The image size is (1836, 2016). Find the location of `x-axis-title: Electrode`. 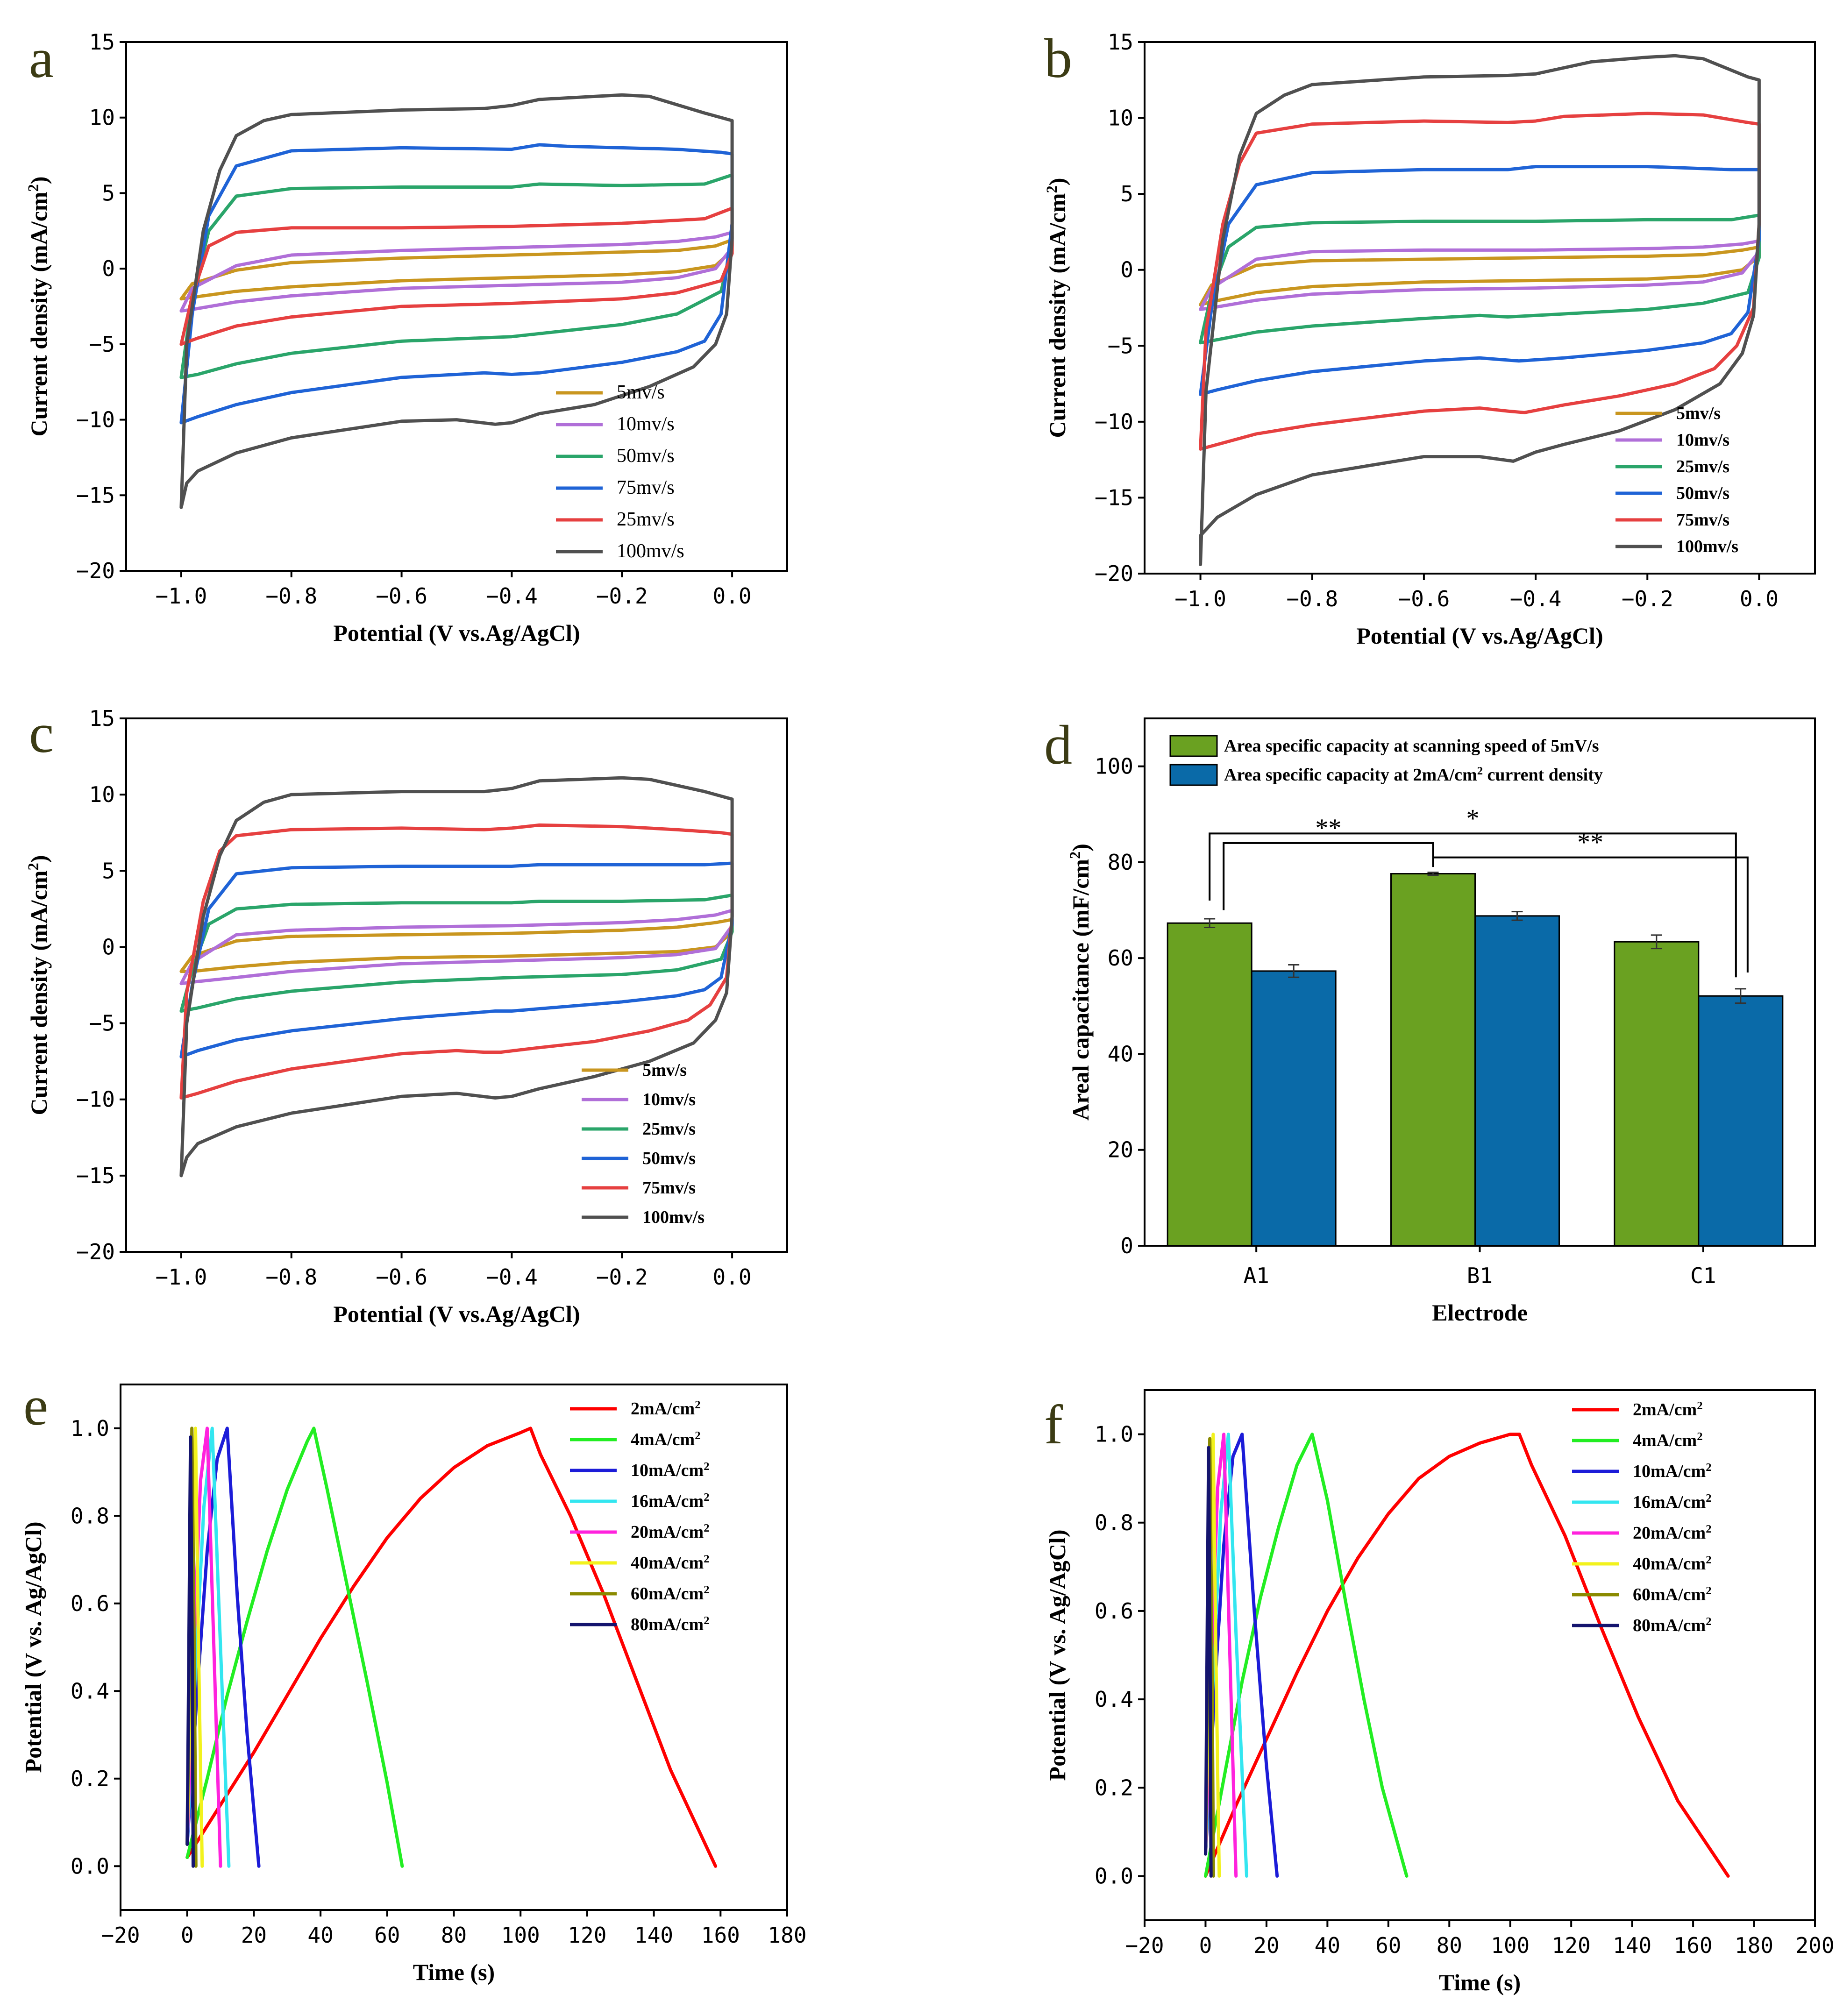

x-axis-title: Electrode is located at coordinates (1480, 1313).